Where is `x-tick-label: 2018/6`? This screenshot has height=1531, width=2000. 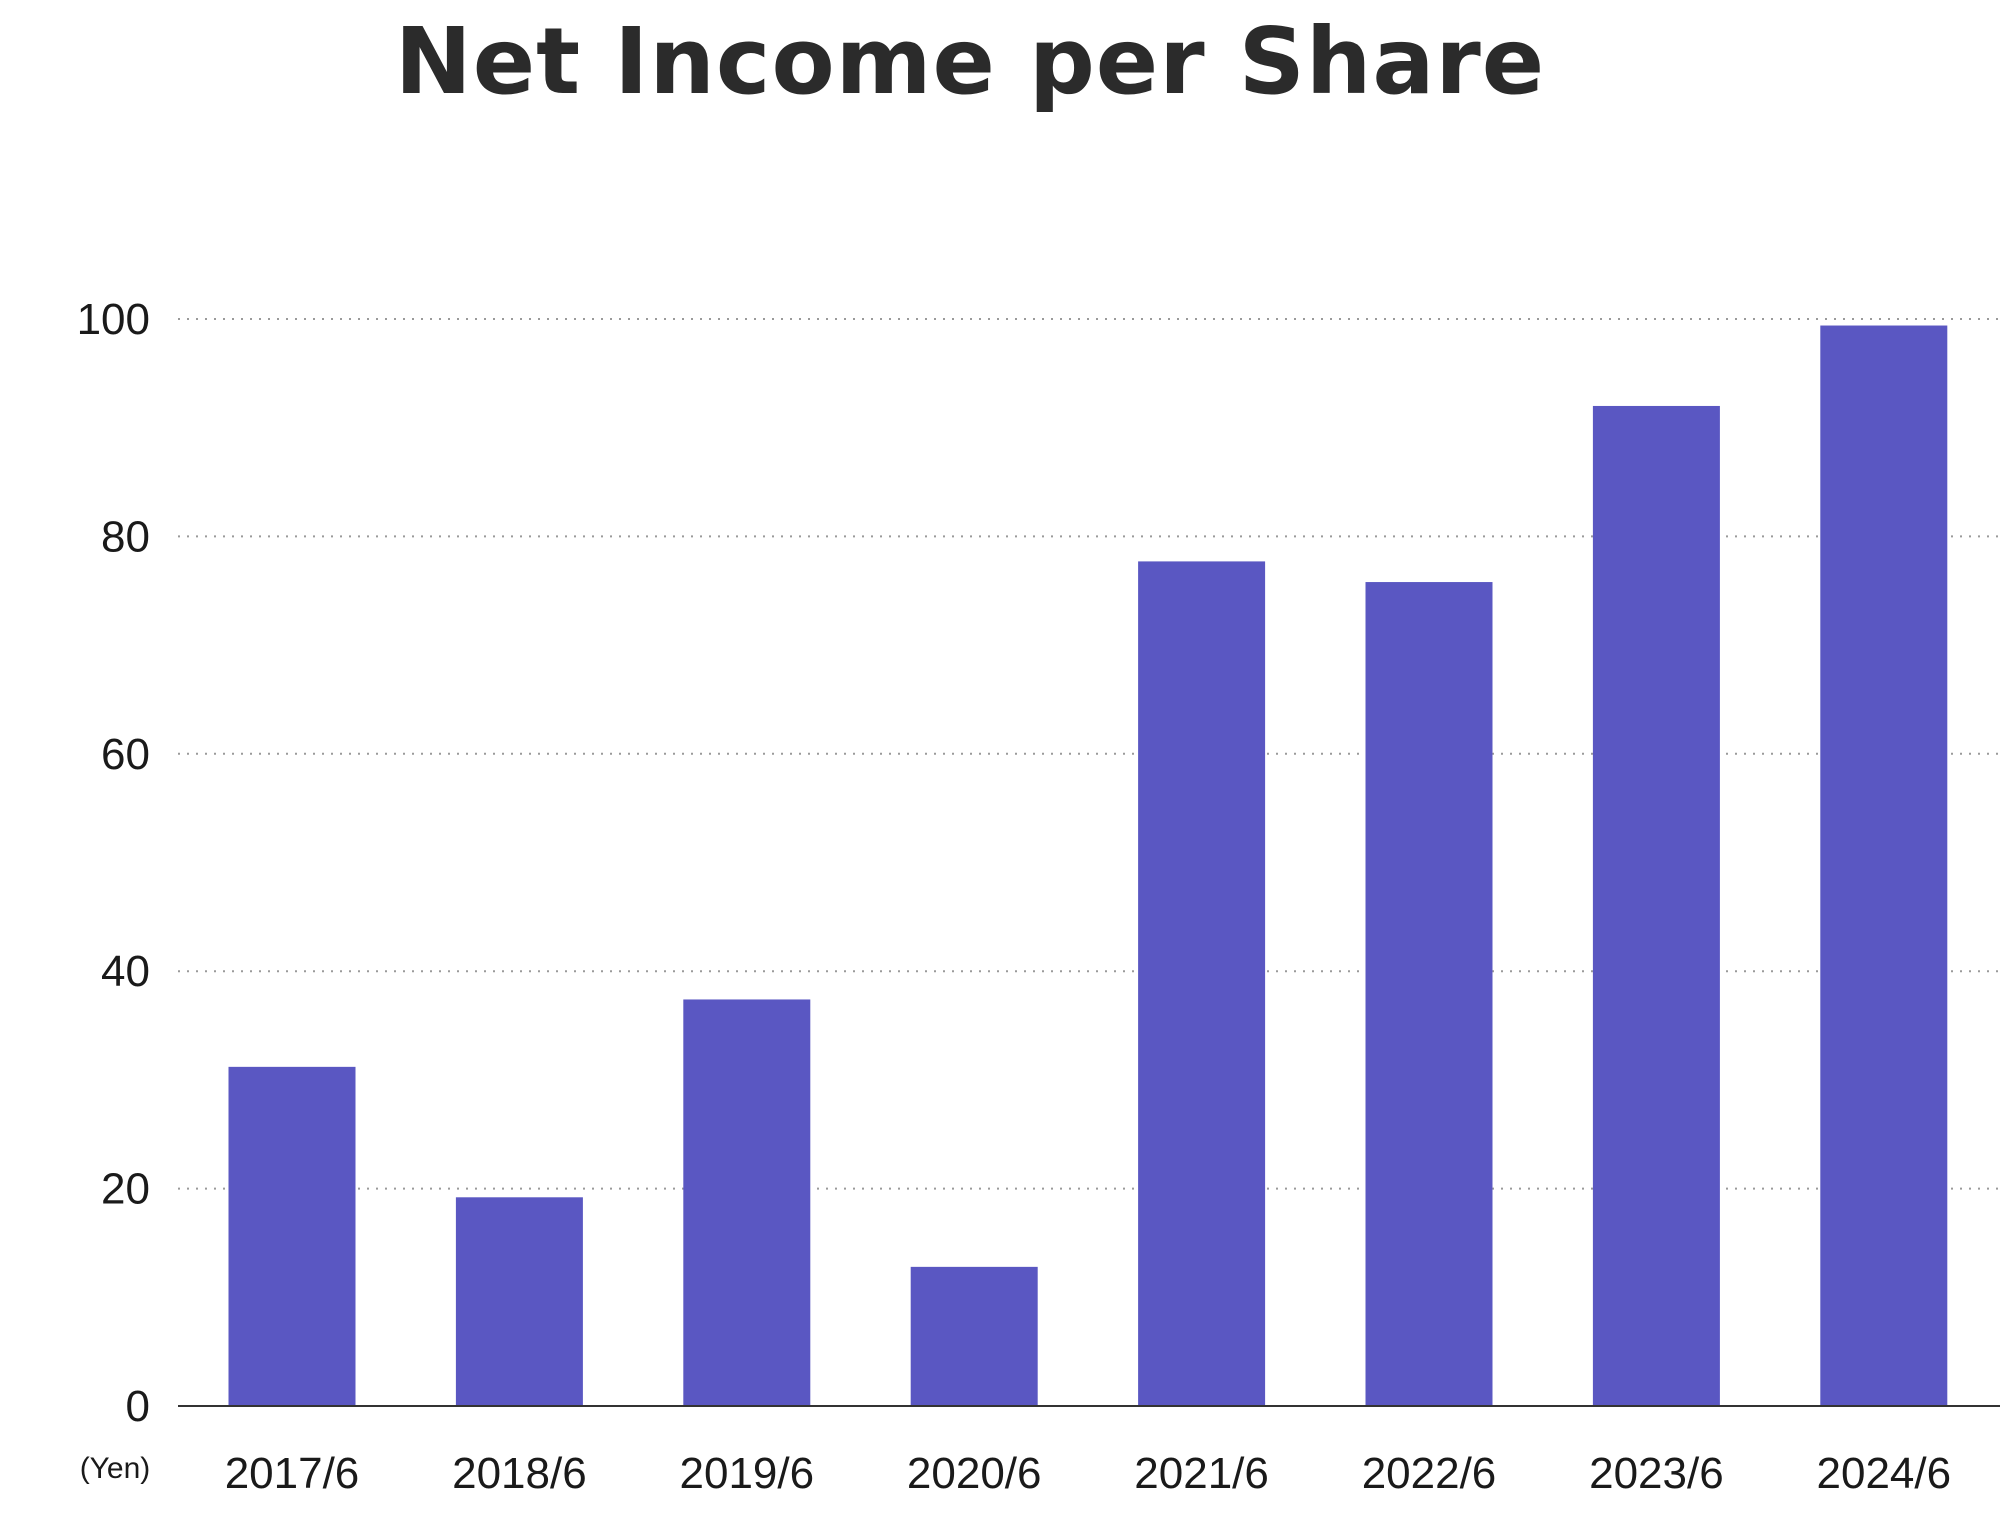 x-tick-label: 2018/6 is located at coordinates (519, 1473).